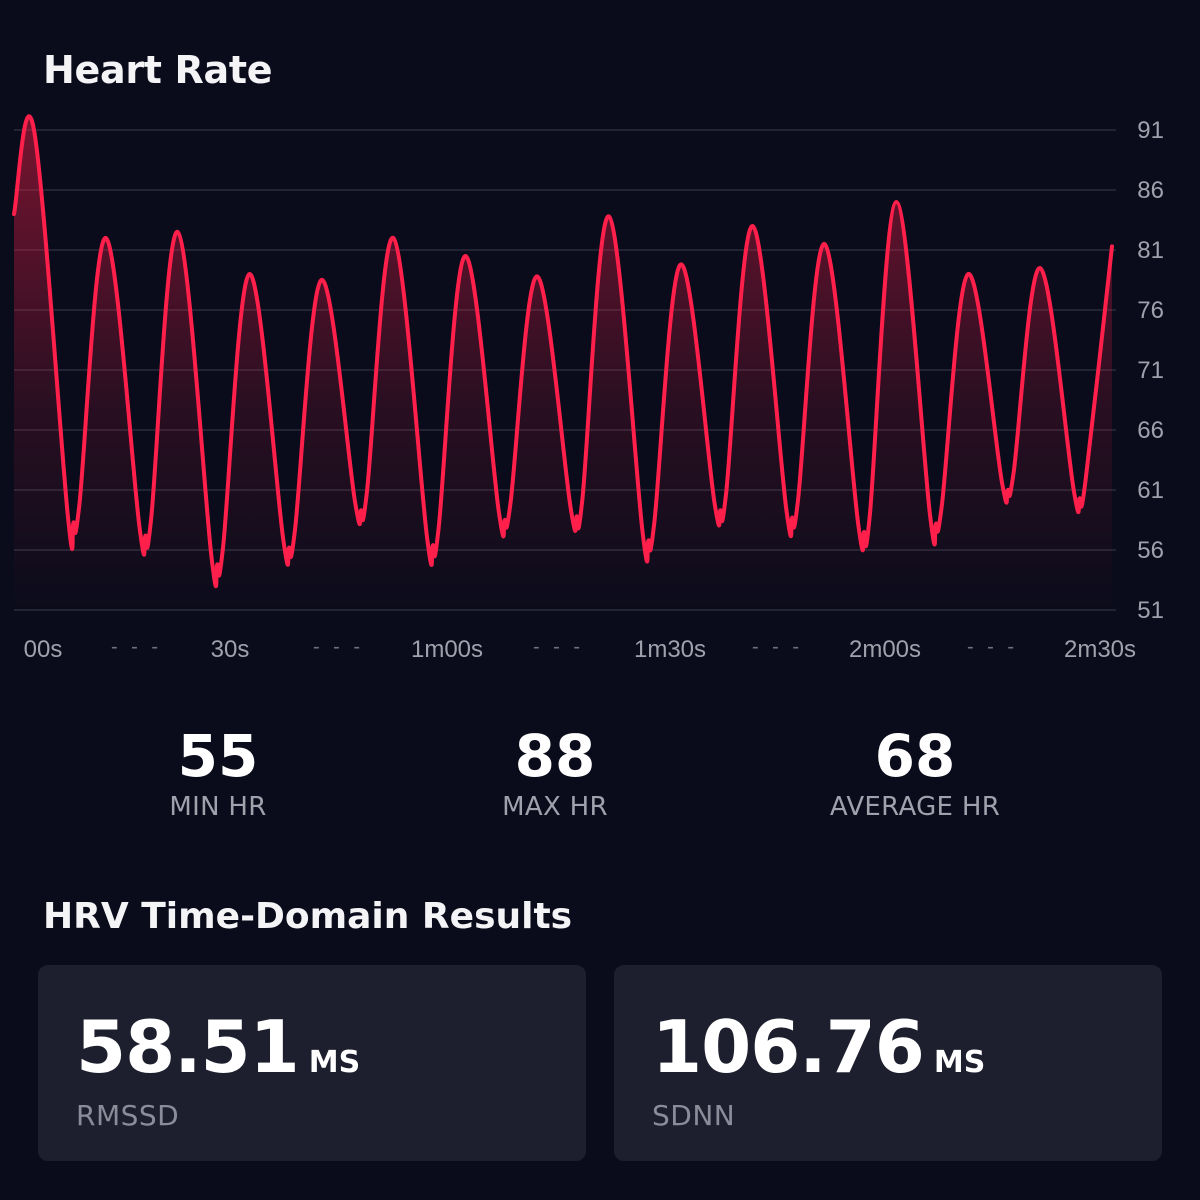  What do you see at coordinates (218, 756) in the screenshot?
I see `min-hr-value: 55` at bounding box center [218, 756].